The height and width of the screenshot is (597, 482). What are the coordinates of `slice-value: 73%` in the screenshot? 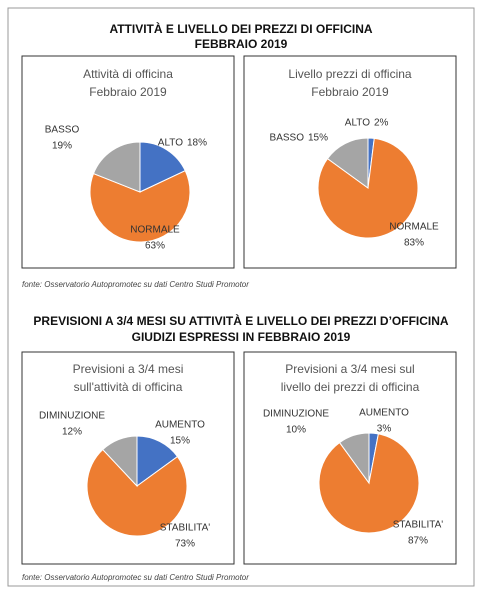 It's located at (185, 544).